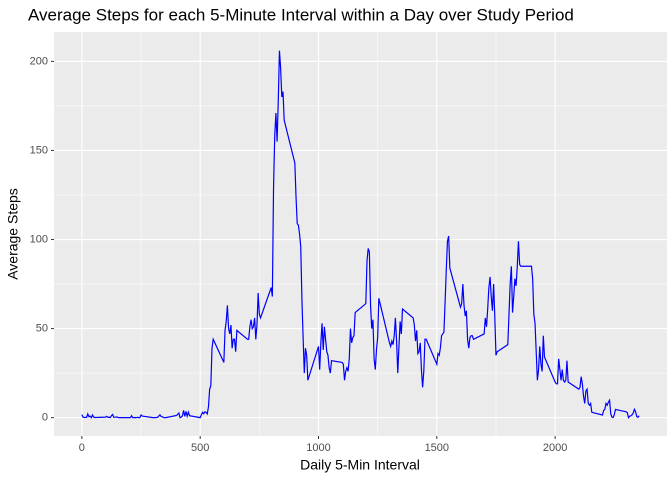 The height and width of the screenshot is (480, 672). What do you see at coordinates (13, 234) in the screenshot?
I see `y-axis-title: Average Steps` at bounding box center [13, 234].